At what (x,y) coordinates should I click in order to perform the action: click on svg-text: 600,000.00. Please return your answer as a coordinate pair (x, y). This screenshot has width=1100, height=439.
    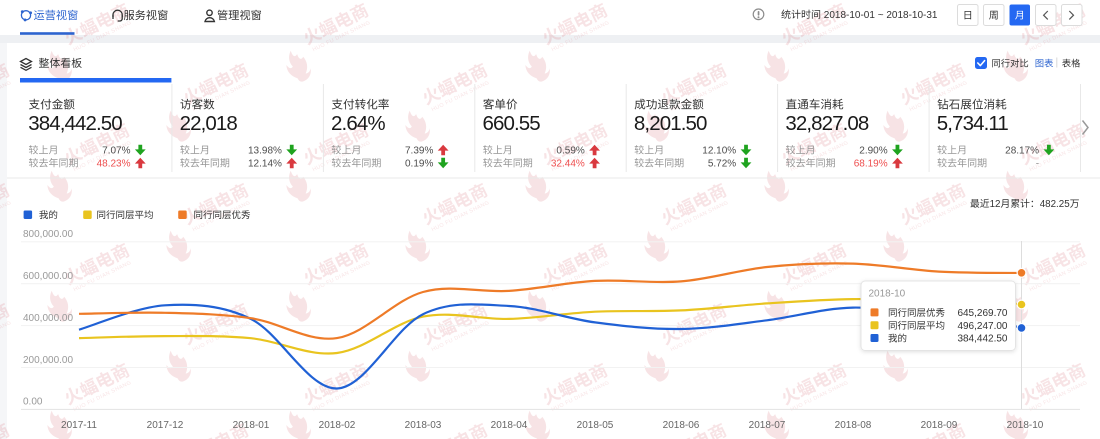
    Looking at the image, I should click on (48, 276).